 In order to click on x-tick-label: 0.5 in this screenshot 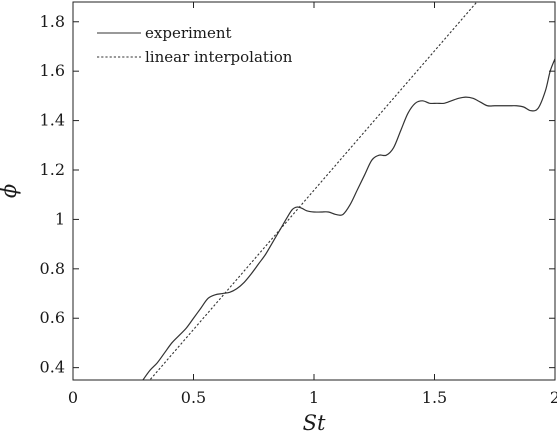, I will do `click(193, 397)`.